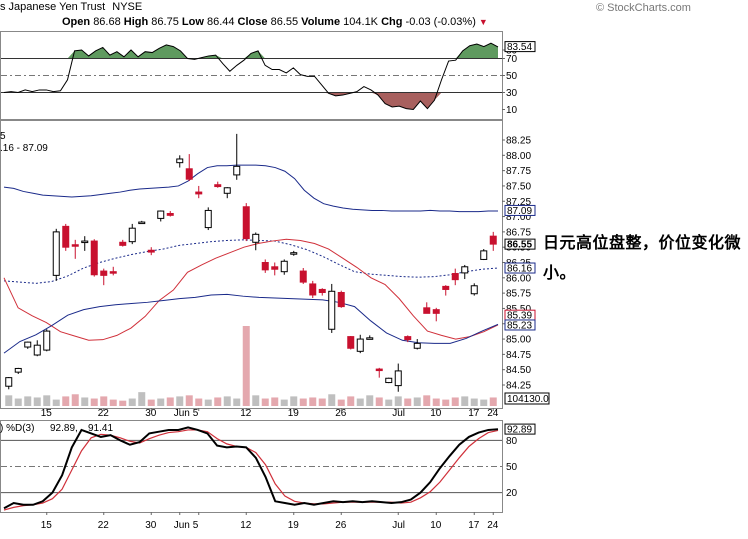 This screenshot has height=539, width=748. Describe the element at coordinates (294, 525) in the screenshot. I see `stoch-x-label-19: 19` at that location.